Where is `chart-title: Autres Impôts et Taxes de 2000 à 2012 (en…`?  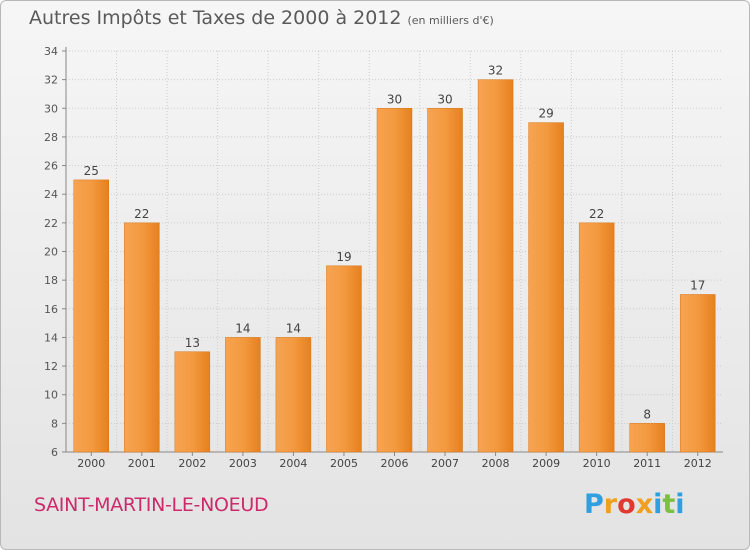
chart-title: Autres Impôts et Taxes de 2000 à 2012 (en… is located at coordinates (261, 18).